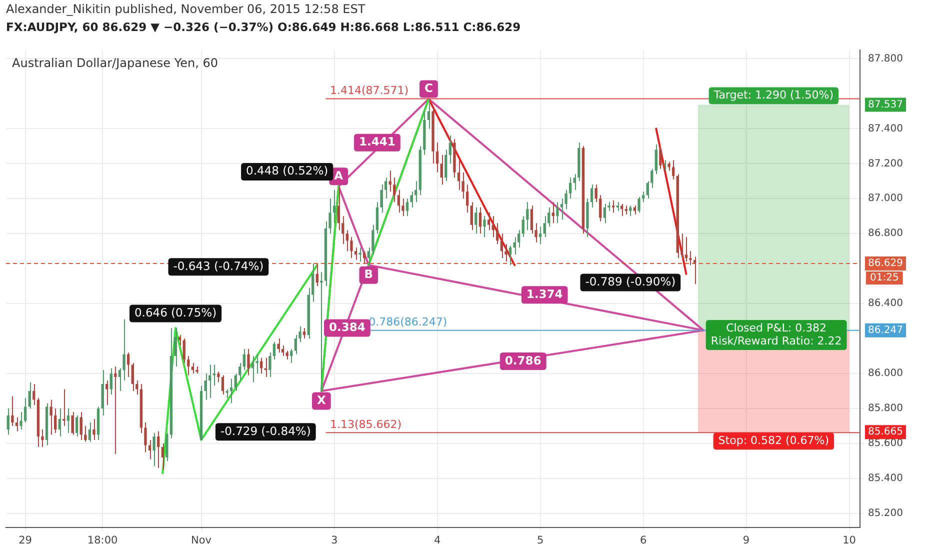 The width and height of the screenshot is (932, 550). I want to click on annotation: -0.643 (-0.74%), so click(218, 265).